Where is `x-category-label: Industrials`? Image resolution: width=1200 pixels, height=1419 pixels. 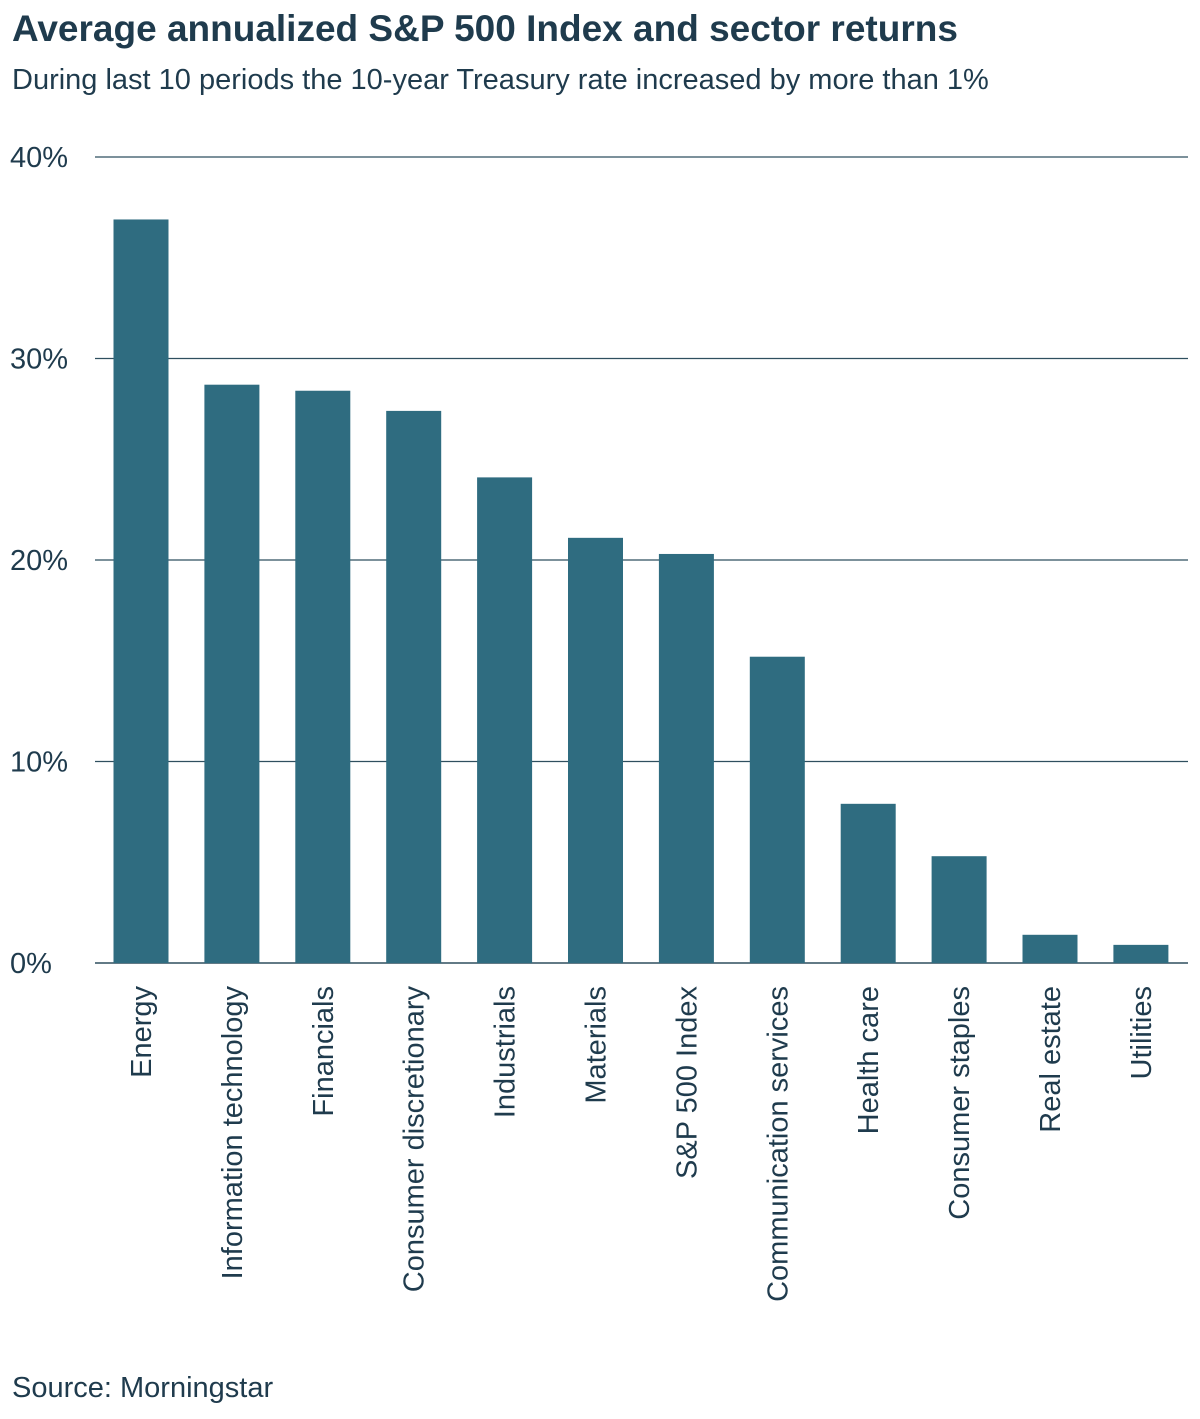 x-category-label: Industrials is located at coordinates (506, 1052).